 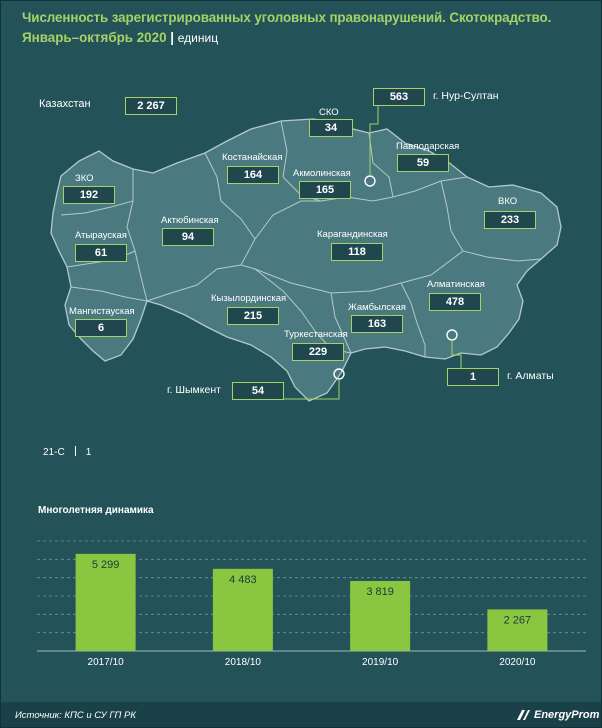 What do you see at coordinates (243, 580) in the screenshot?
I see `bar-value-label: 4 483` at bounding box center [243, 580].